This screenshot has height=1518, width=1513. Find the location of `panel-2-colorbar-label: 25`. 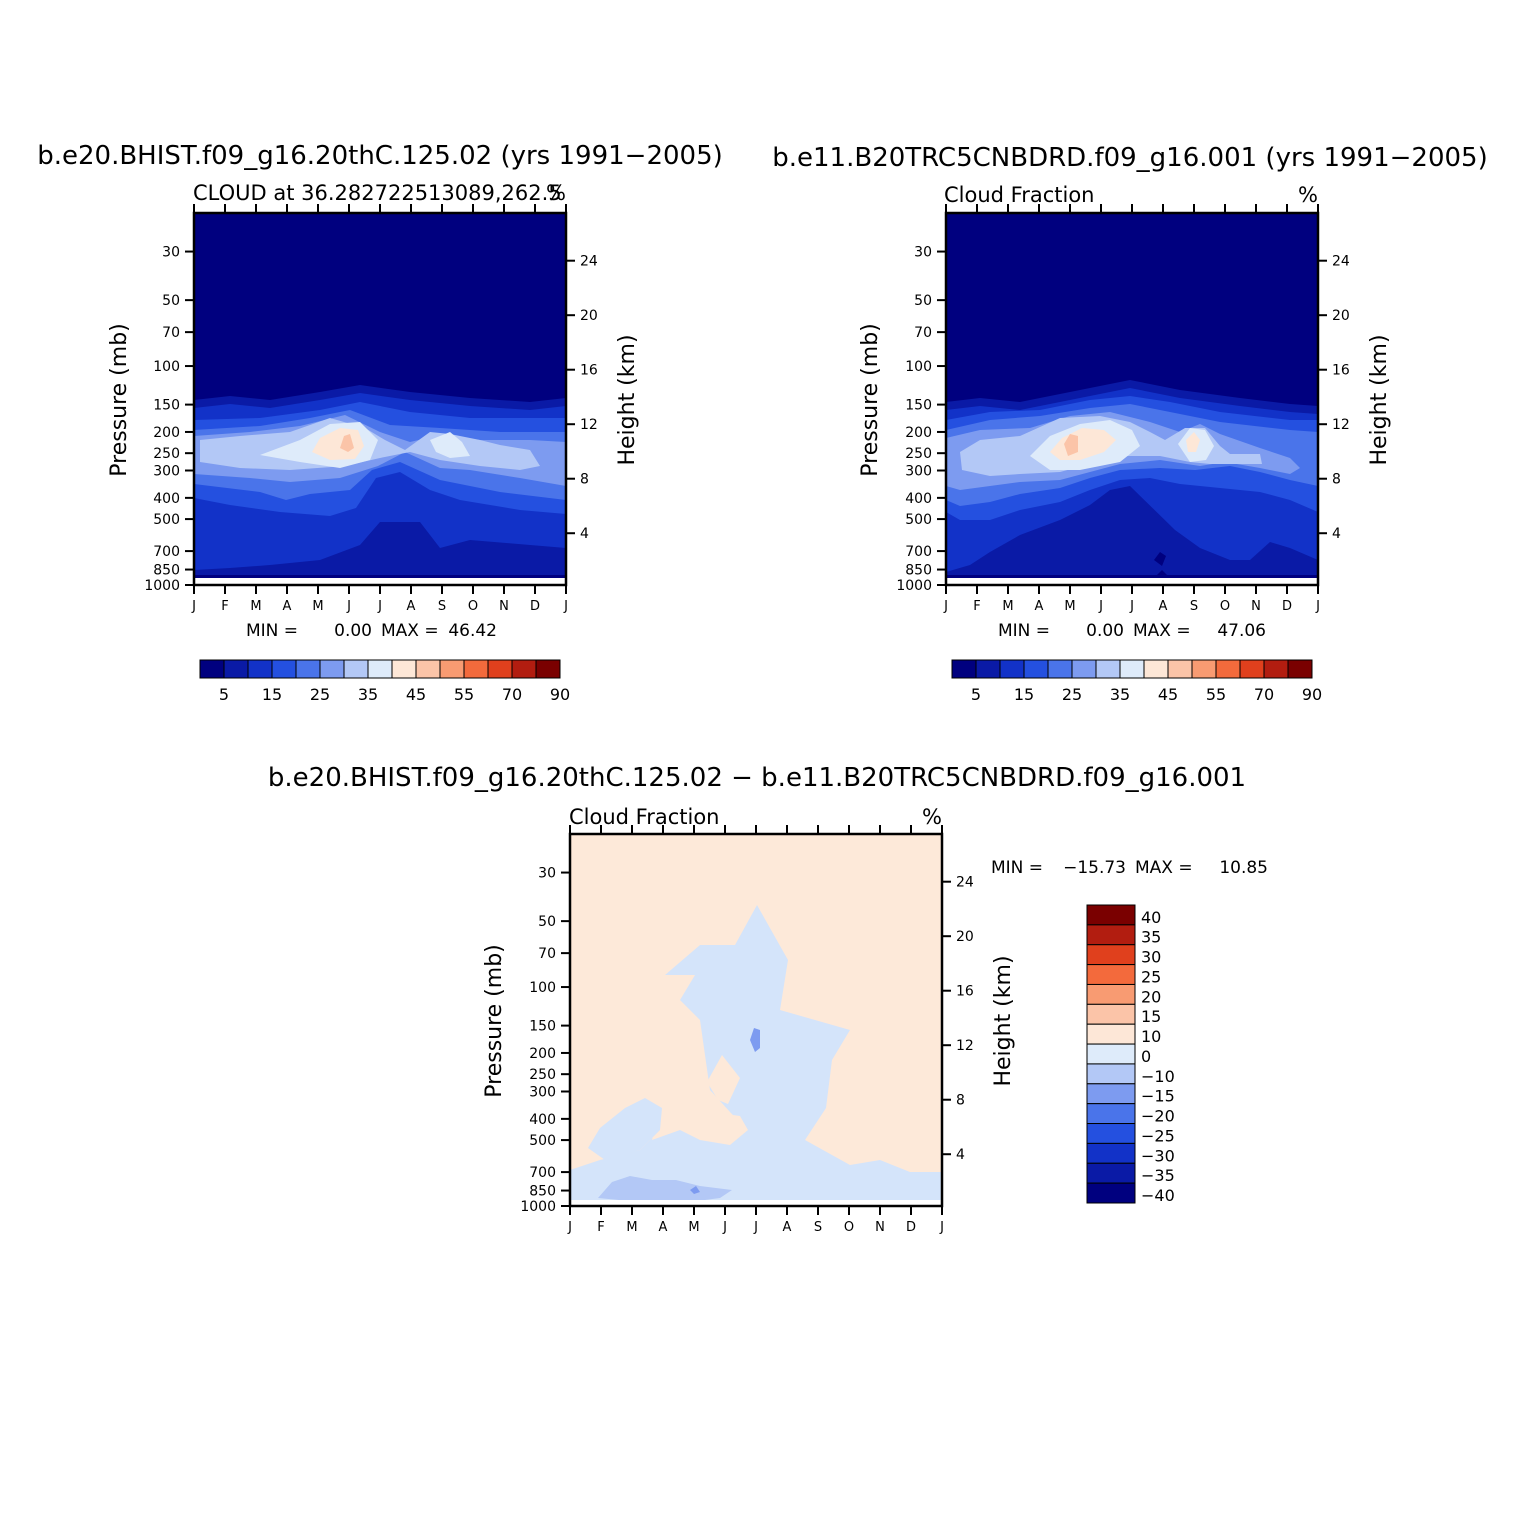

panel-2-colorbar-label: 25 is located at coordinates (1072, 694).